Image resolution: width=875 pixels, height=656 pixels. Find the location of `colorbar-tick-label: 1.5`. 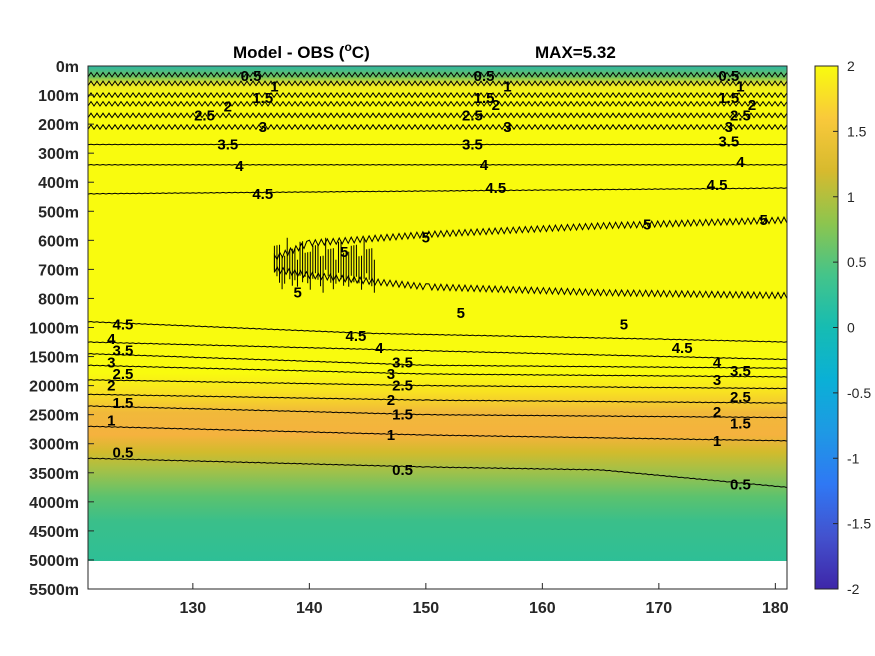

colorbar-tick-label: 1.5 is located at coordinates (857, 131).